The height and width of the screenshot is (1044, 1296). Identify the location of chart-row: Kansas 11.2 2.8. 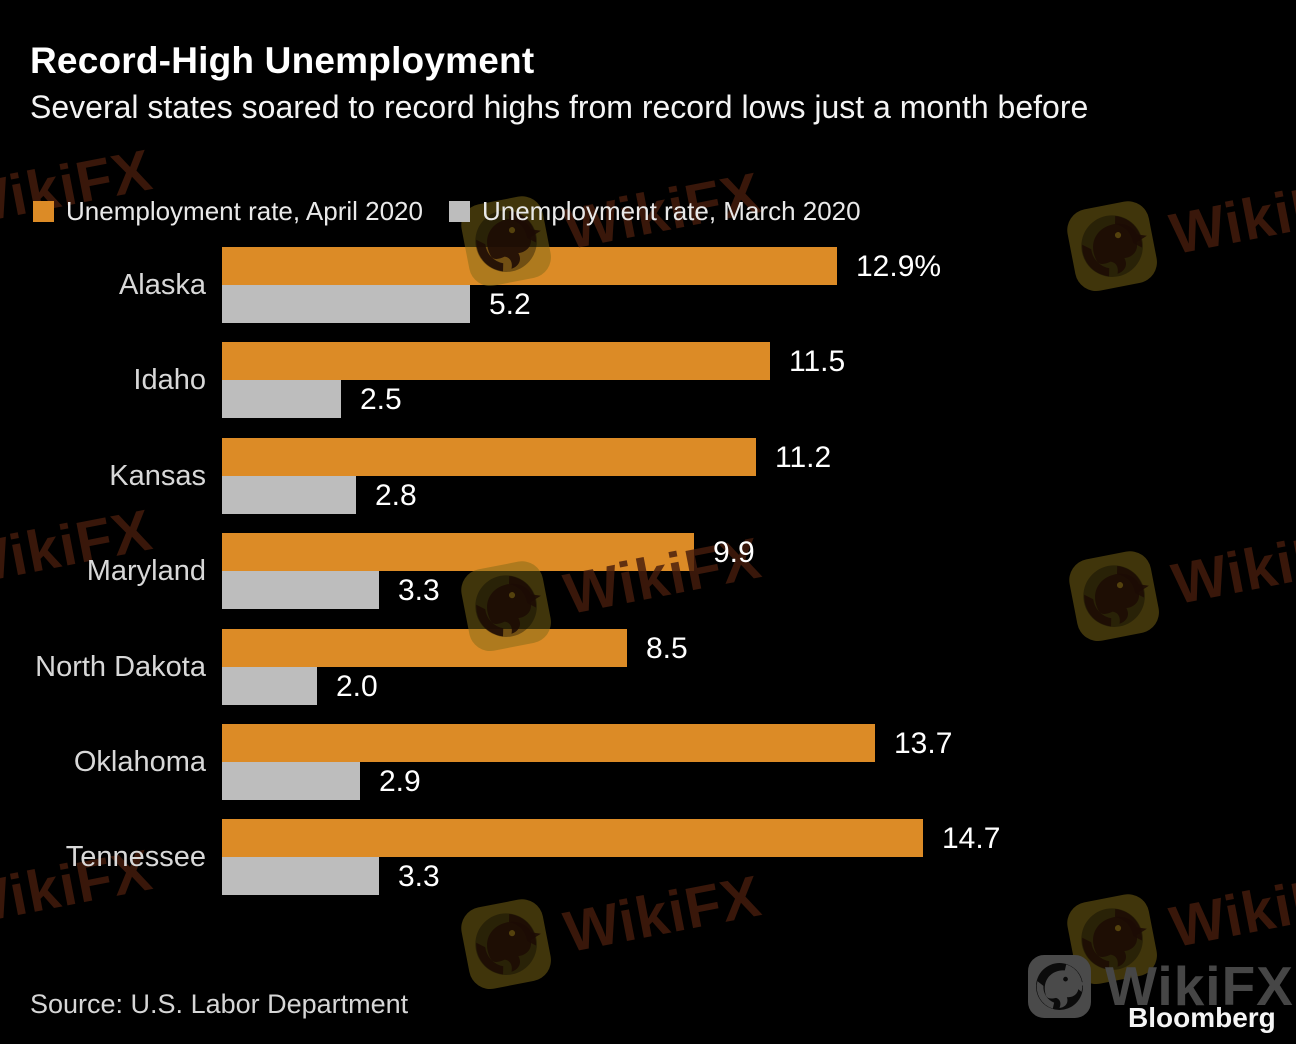
(648, 476).